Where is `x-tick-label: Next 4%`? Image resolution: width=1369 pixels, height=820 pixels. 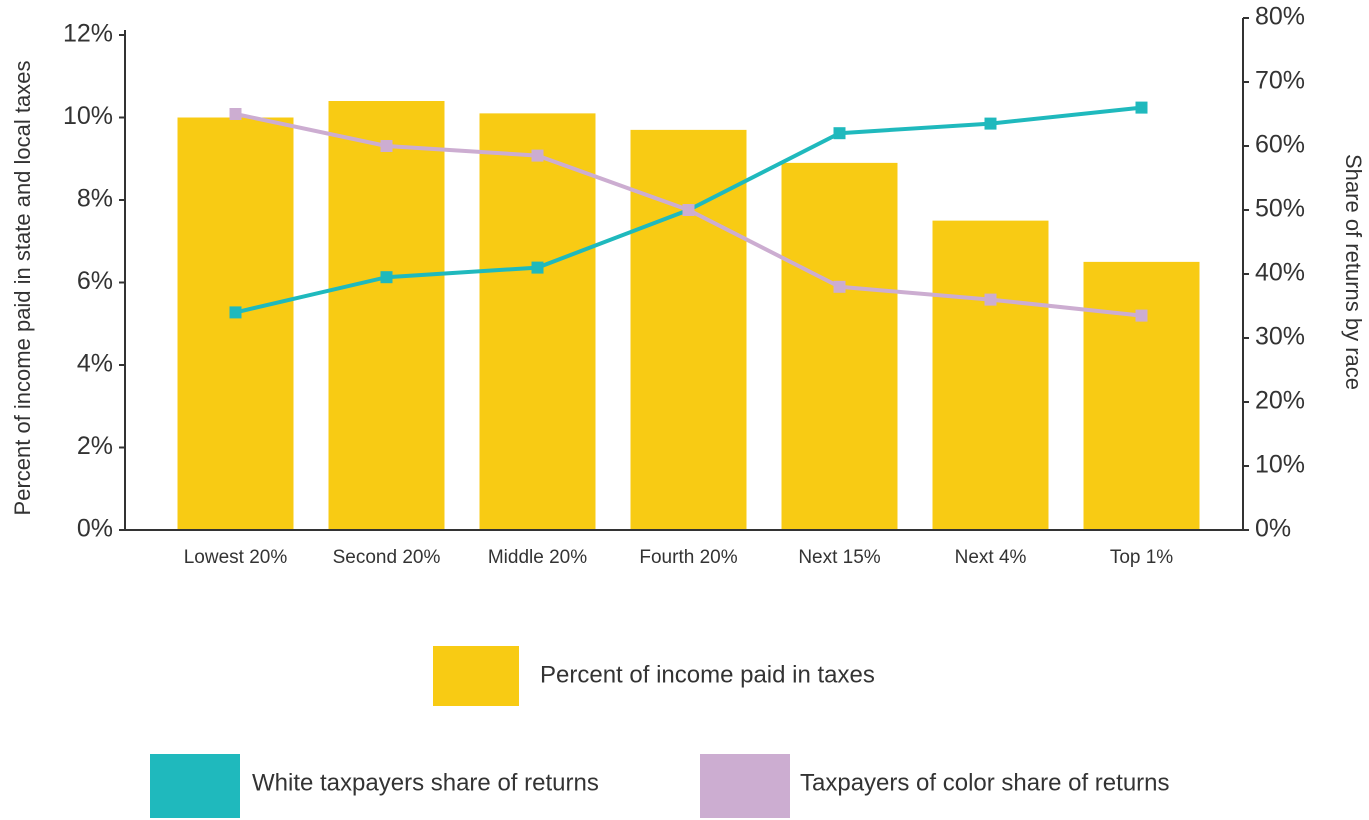 x-tick-label: Next 4% is located at coordinates (991, 557).